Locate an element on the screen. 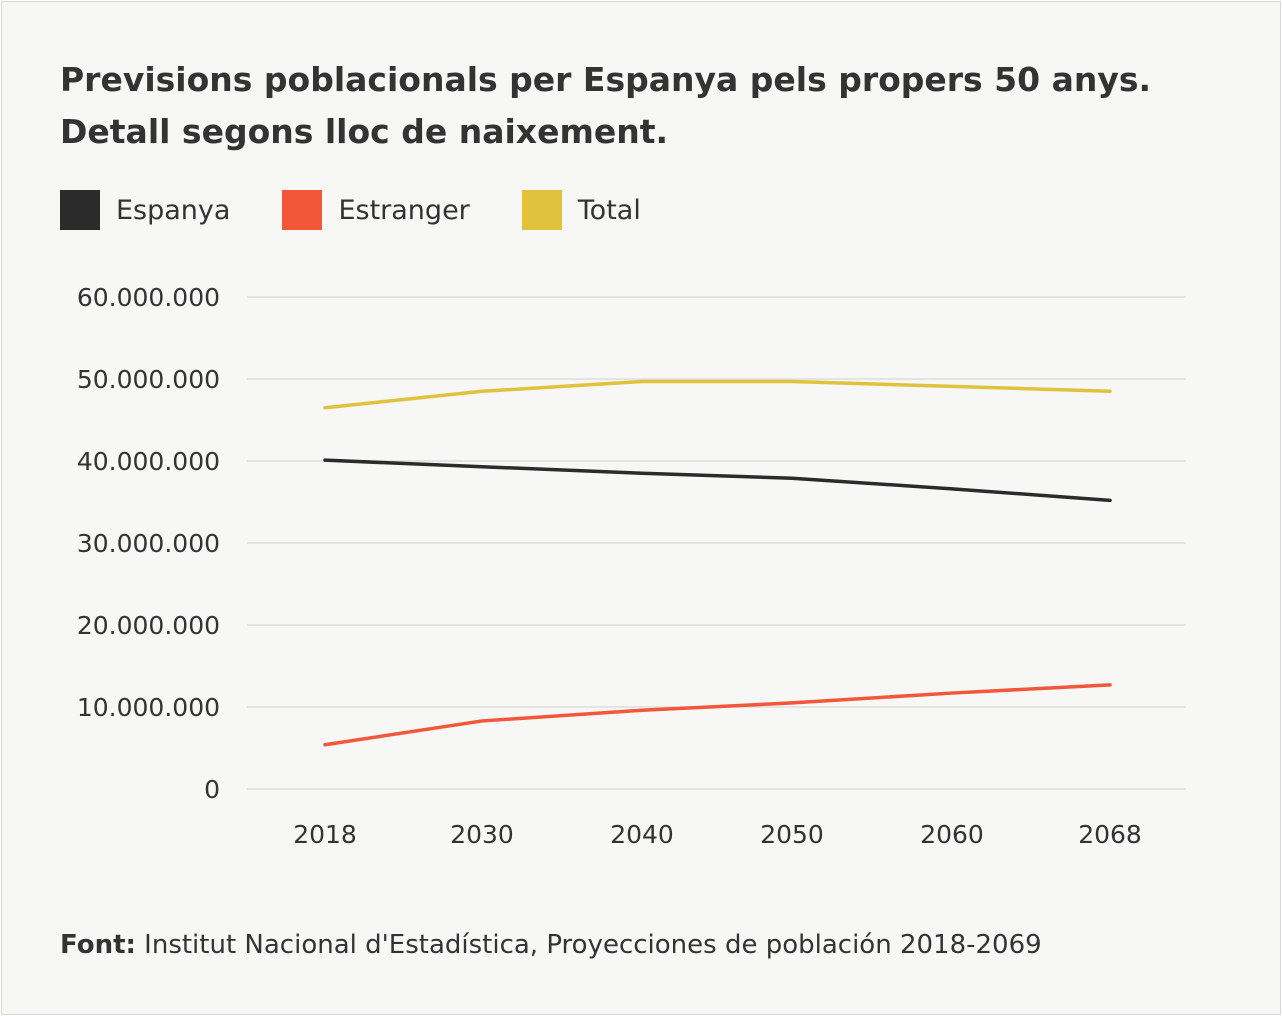  y-tick-label: 40.000.000 is located at coordinates (148, 461).